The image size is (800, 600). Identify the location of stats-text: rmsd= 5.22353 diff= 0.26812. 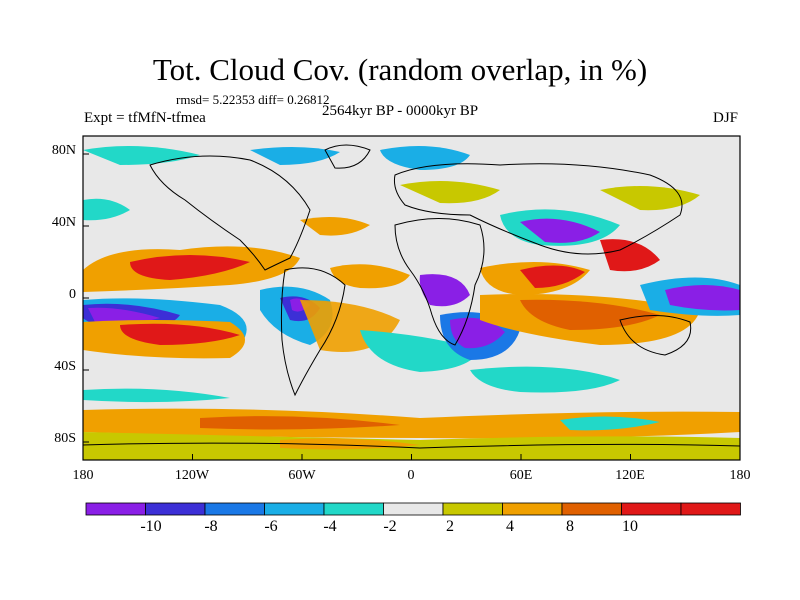
(253, 99).